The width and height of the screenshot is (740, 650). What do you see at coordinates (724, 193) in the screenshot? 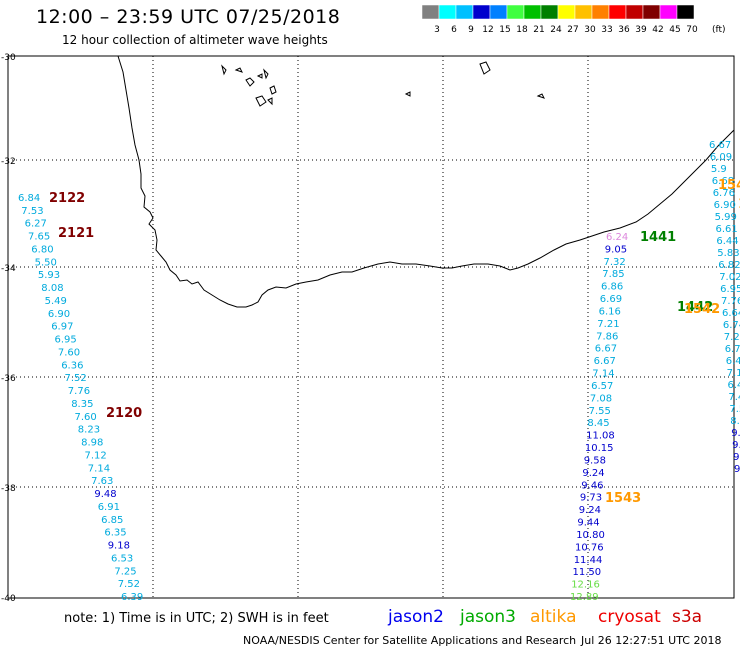
I see `wave-height-value: 6.76` at bounding box center [724, 193].